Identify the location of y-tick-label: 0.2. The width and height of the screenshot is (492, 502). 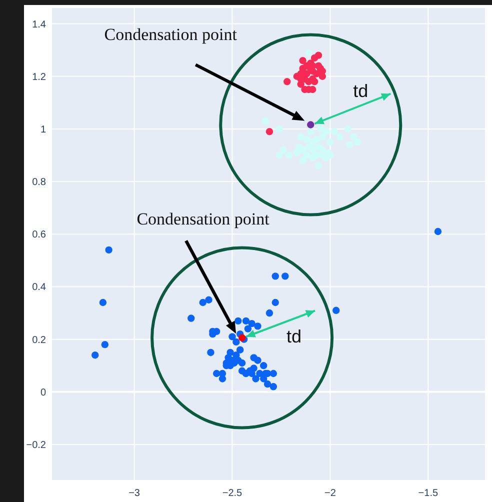
(39, 340).